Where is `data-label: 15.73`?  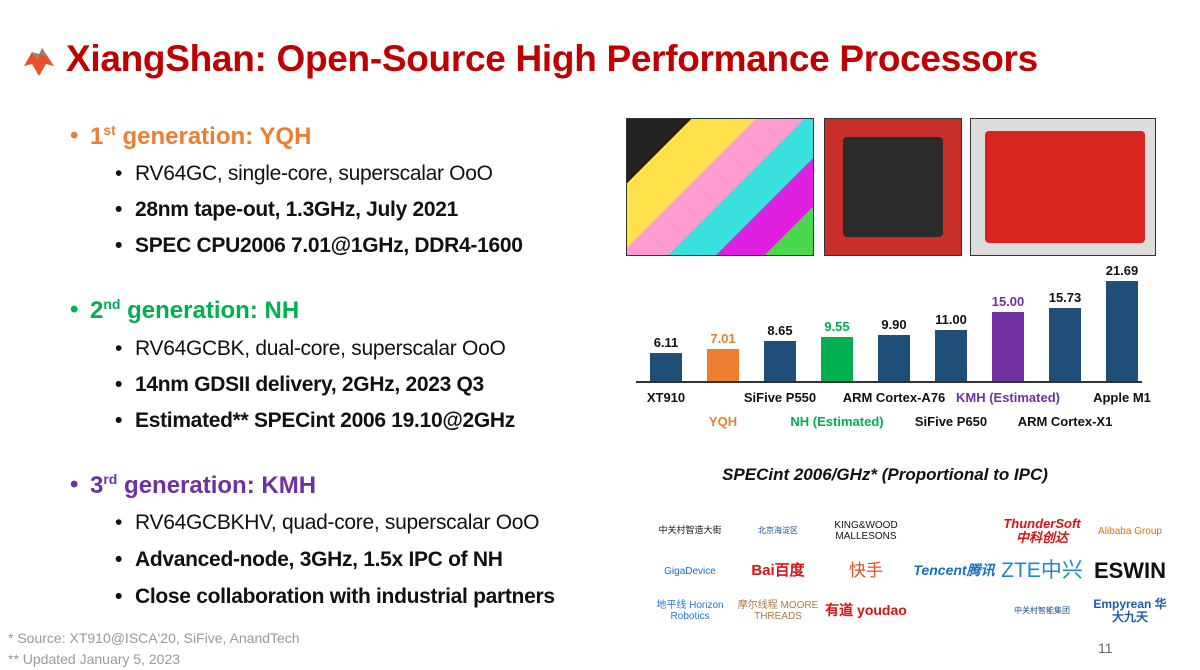 data-label: 15.73 is located at coordinates (1065, 298).